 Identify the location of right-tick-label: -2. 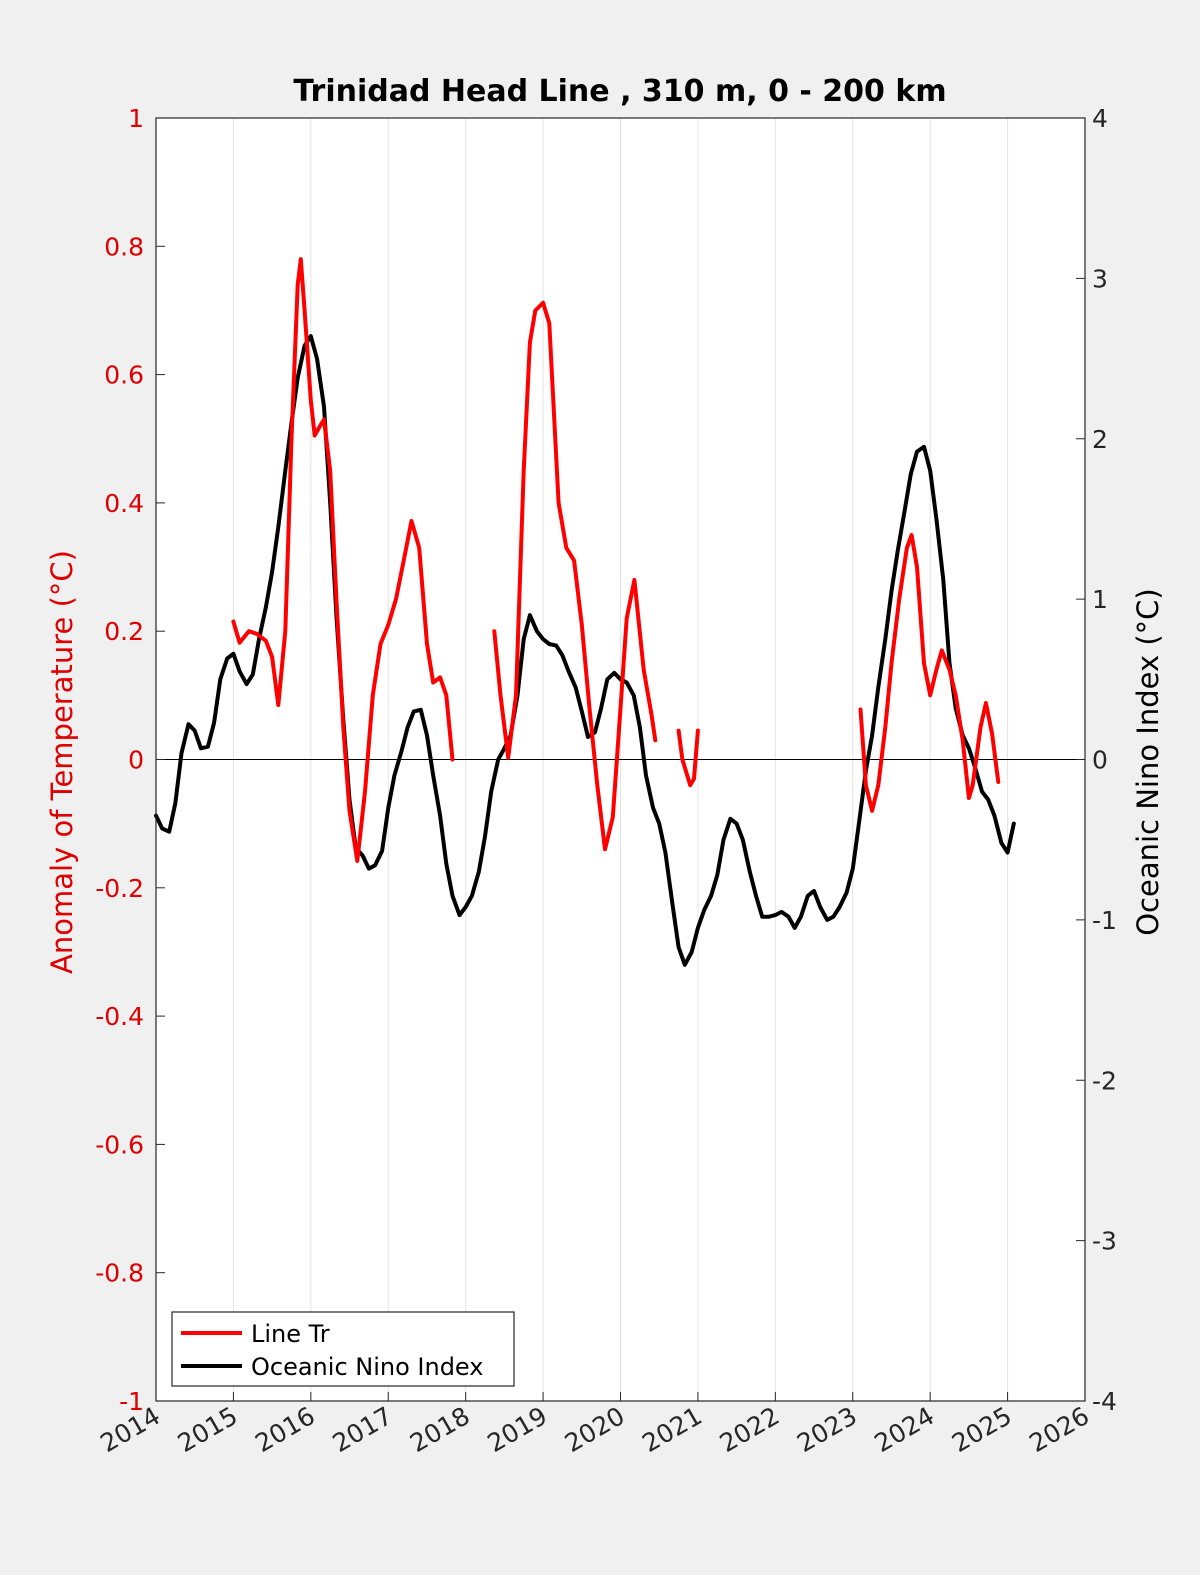
(1104, 1080).